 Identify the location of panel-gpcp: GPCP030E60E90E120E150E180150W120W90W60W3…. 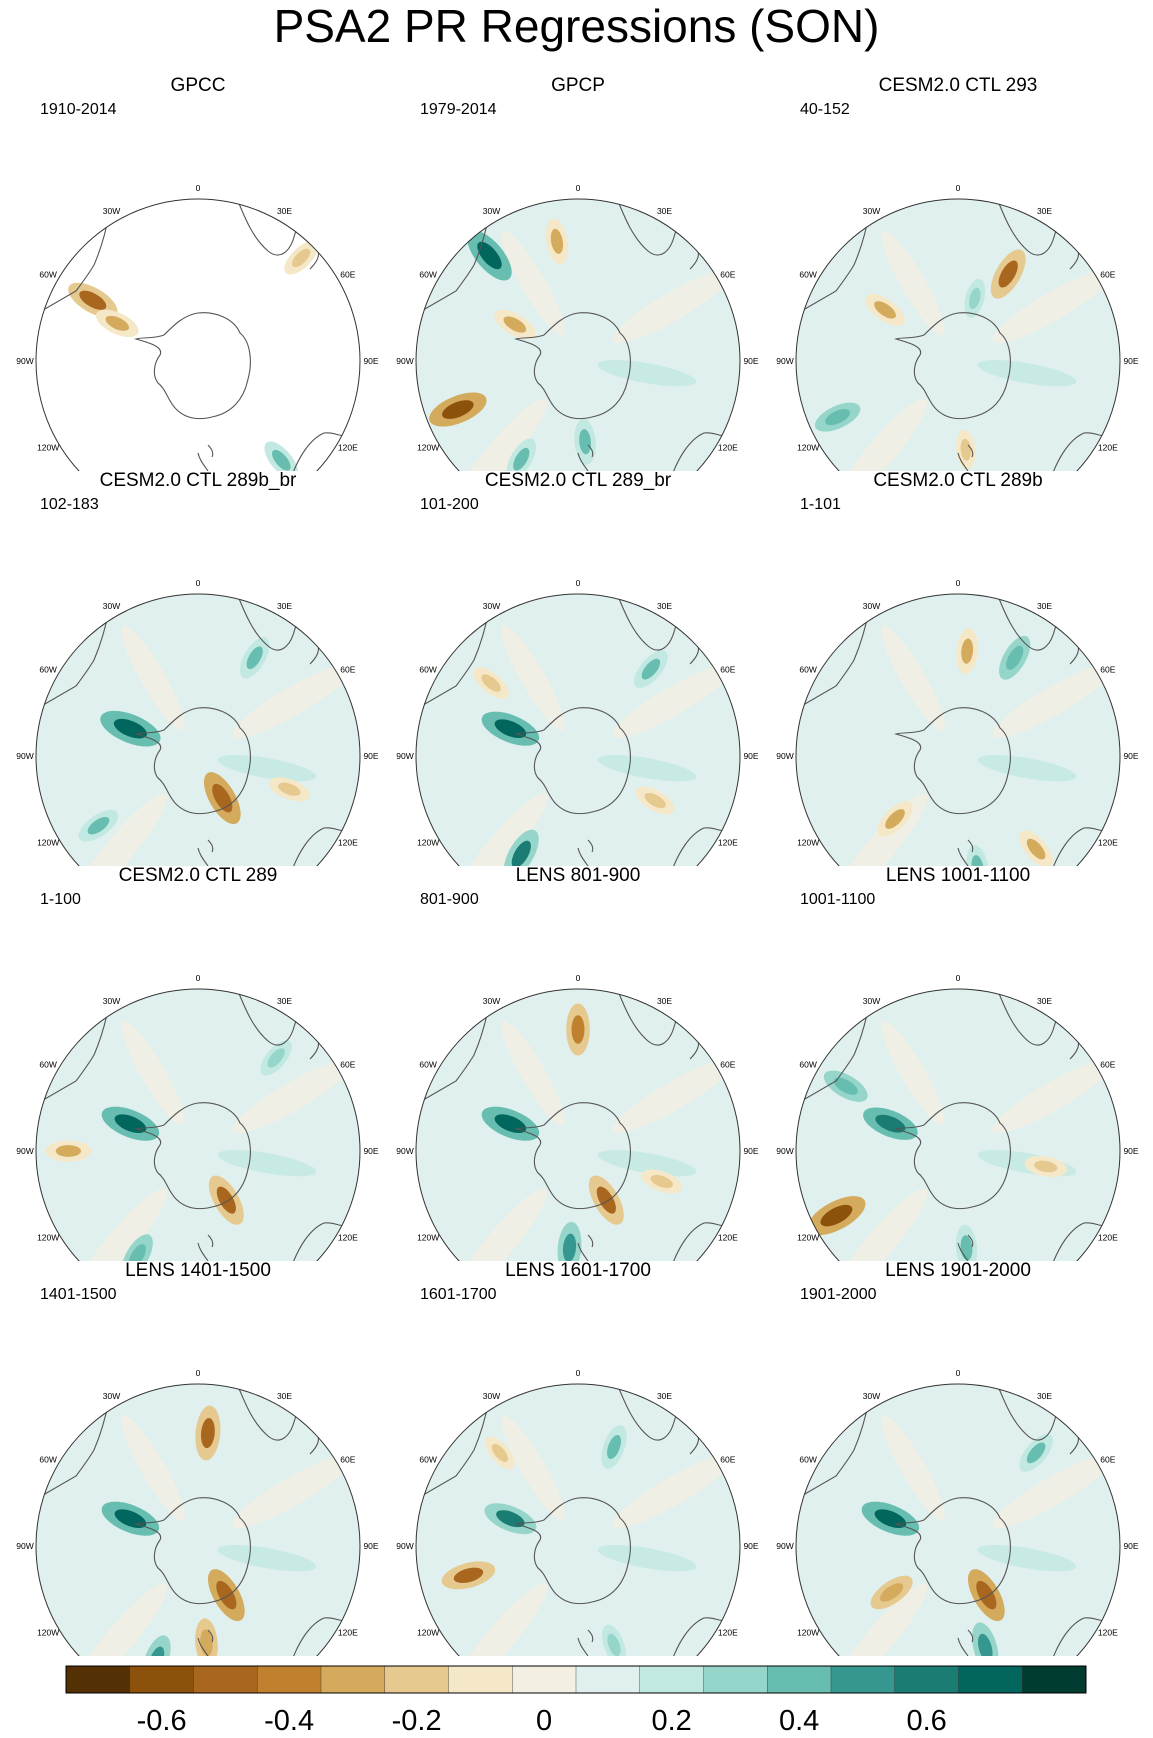
(578, 273).